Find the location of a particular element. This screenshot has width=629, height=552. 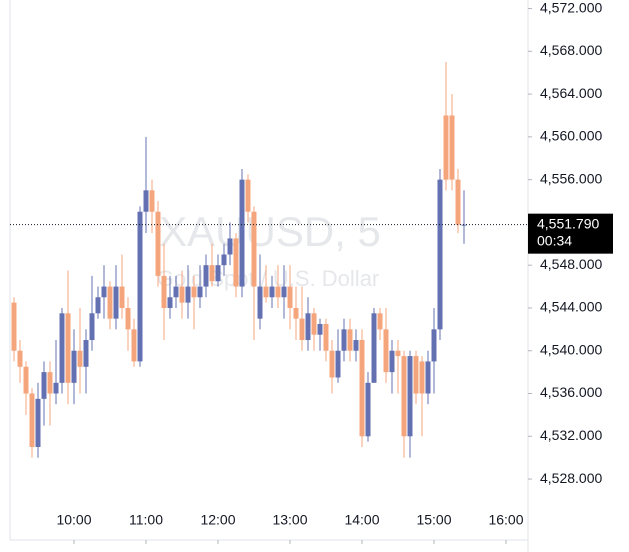

y-tick-label: 4,528.000 is located at coordinates (571, 478).